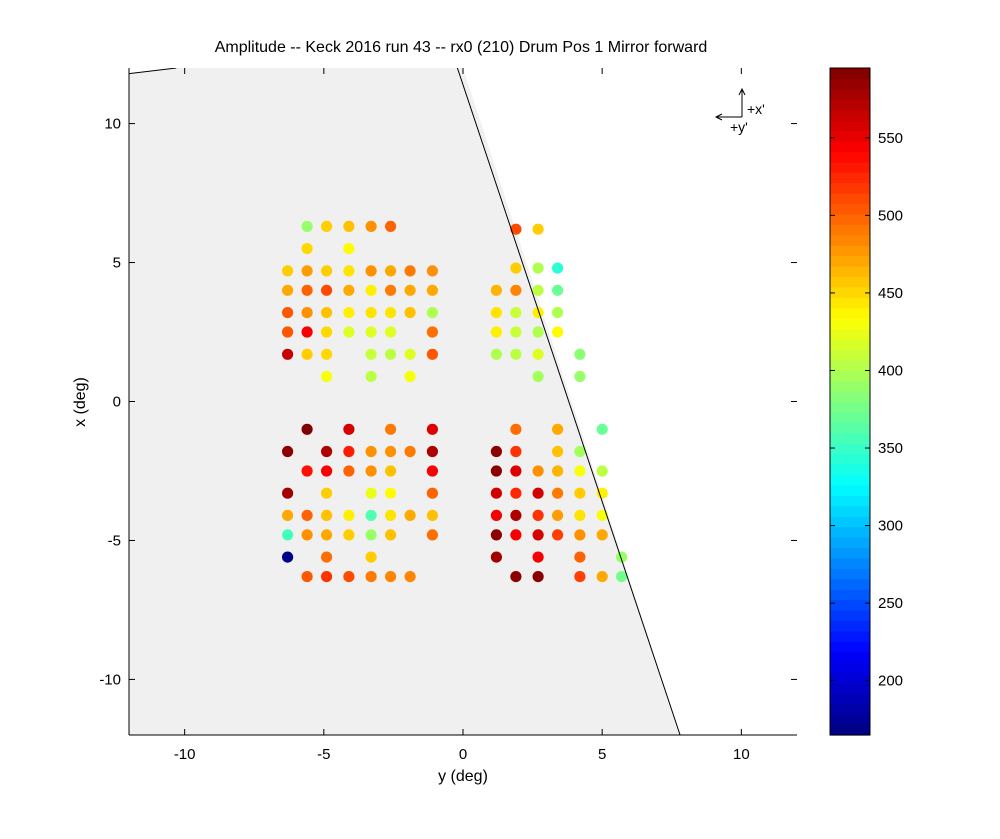 This screenshot has width=1000, height=839. I want to click on orientation-y-arrowhead, so click(718, 117).